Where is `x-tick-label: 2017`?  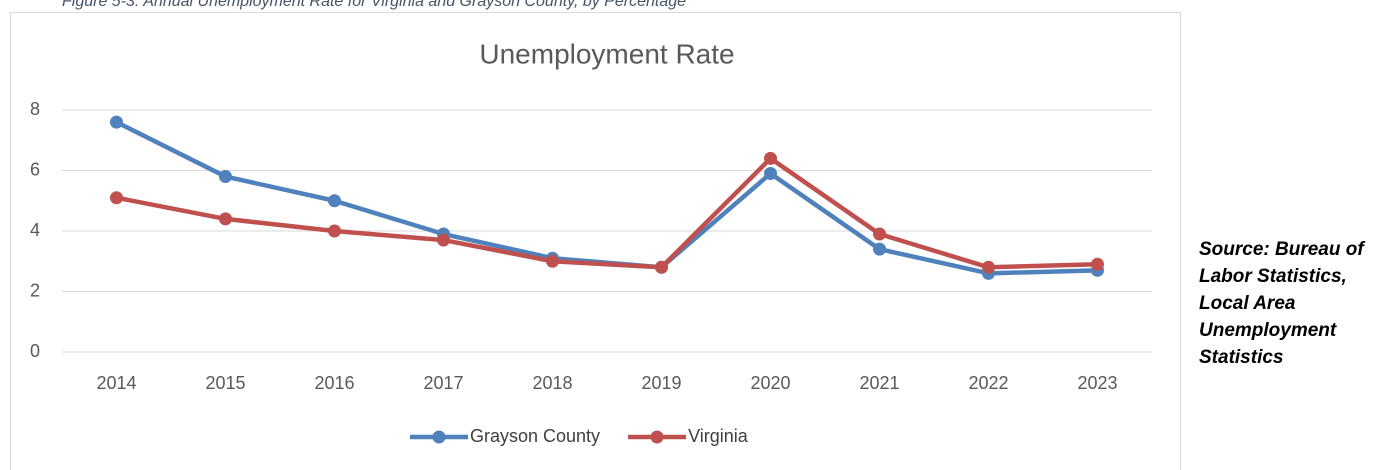
x-tick-label: 2017 is located at coordinates (443, 383).